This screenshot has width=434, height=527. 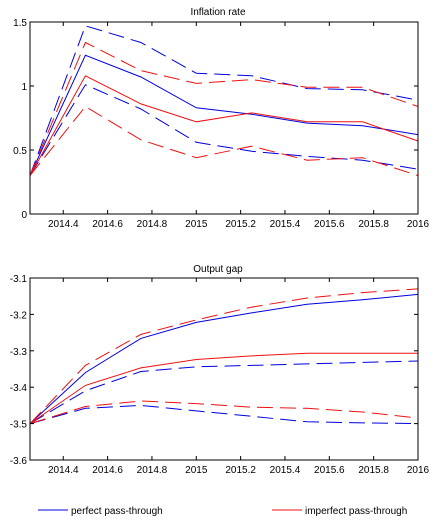 I want to click on inflation-xtick-label: 2016, so click(x=418, y=224).